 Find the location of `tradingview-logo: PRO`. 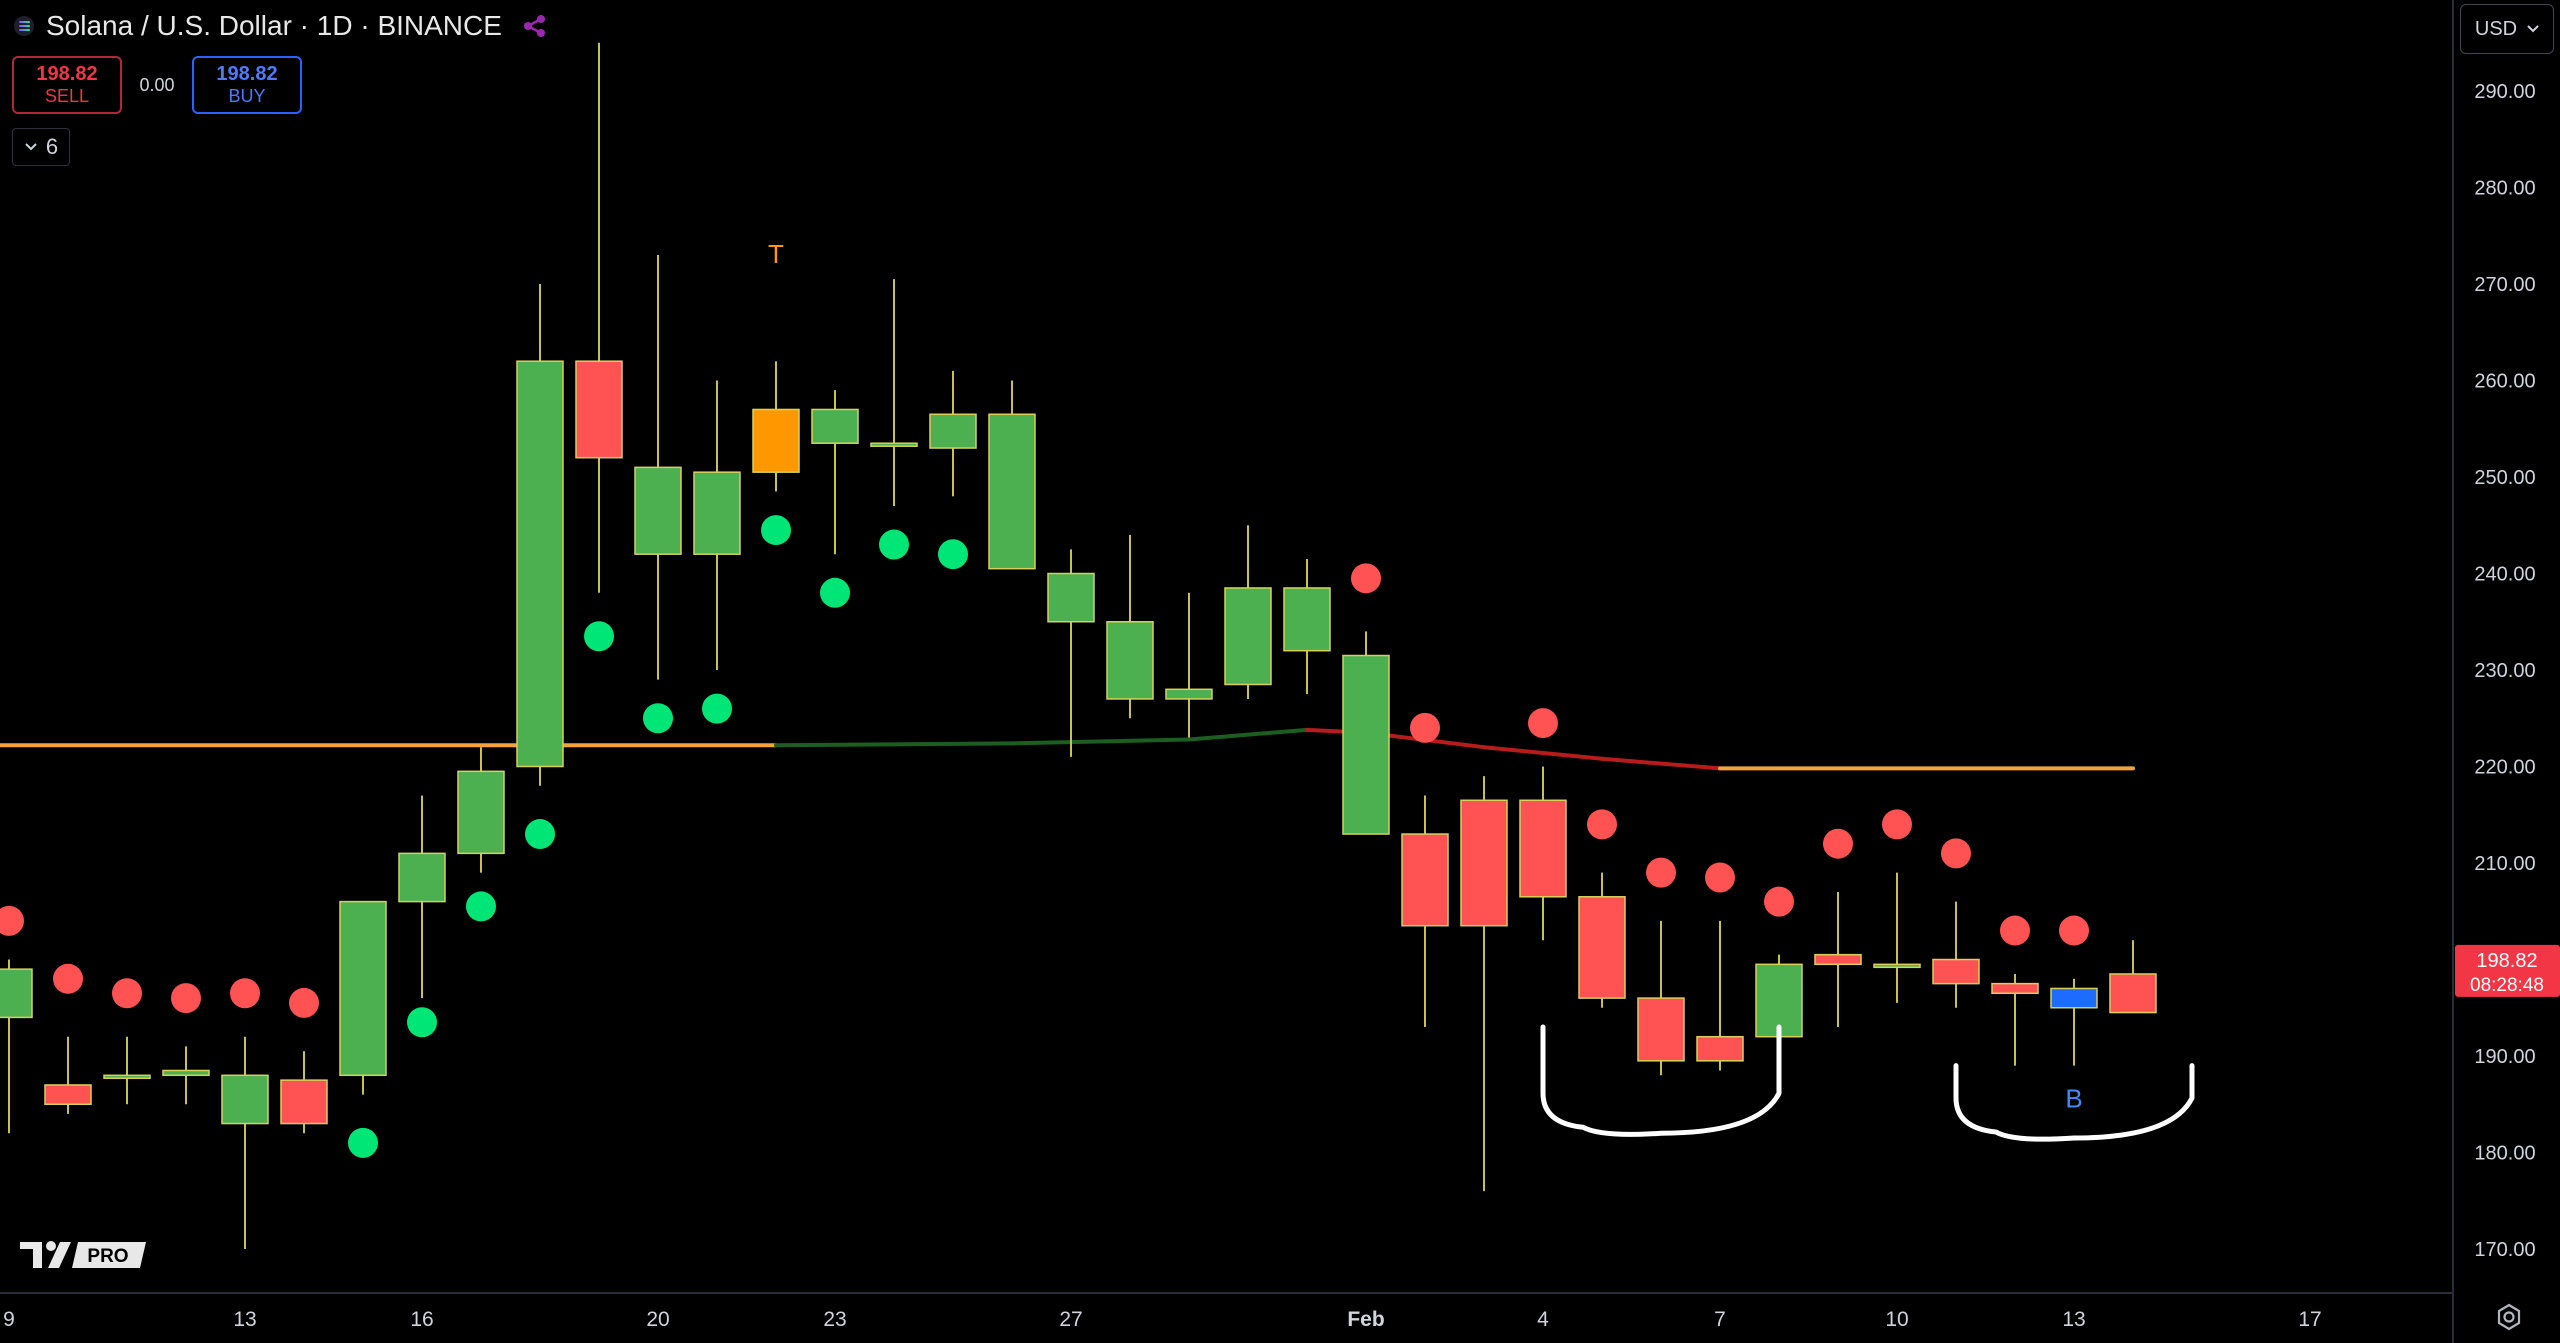

tradingview-logo: PRO is located at coordinates (83, 1254).